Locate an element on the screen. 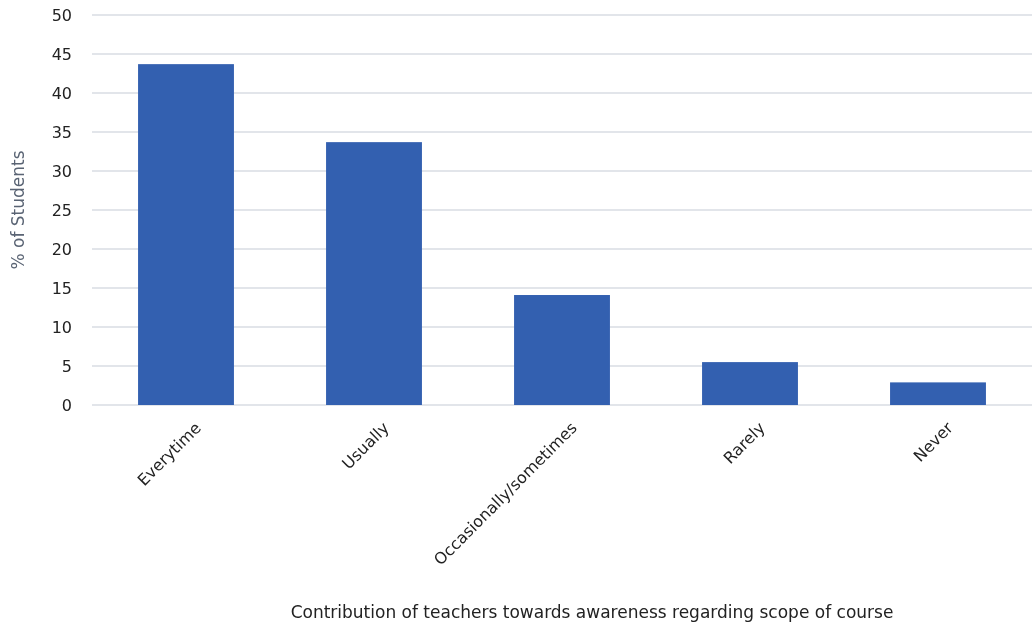 The width and height of the screenshot is (1032, 626). y-axis-title: % of Students is located at coordinates (18, 210).